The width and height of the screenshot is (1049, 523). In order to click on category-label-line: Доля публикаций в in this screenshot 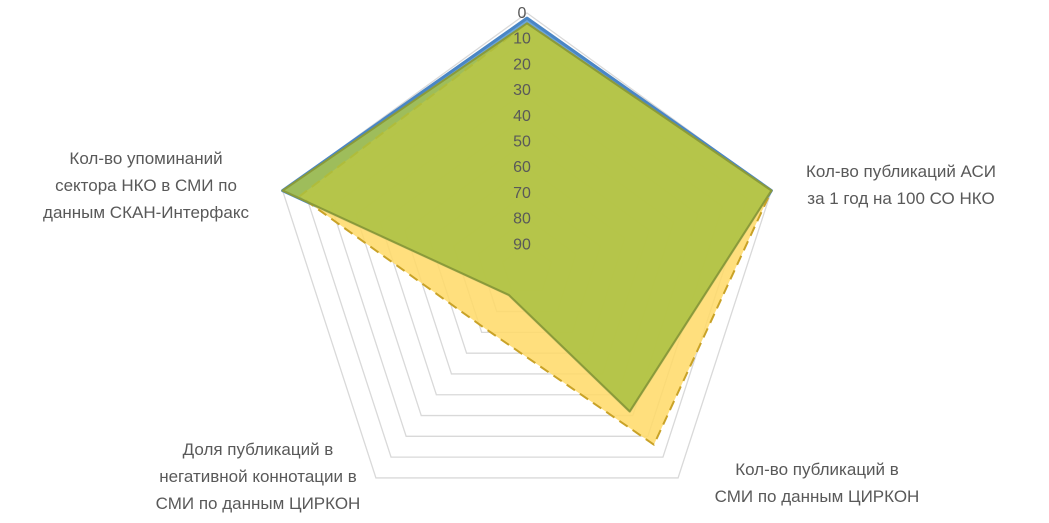, I will do `click(258, 449)`.